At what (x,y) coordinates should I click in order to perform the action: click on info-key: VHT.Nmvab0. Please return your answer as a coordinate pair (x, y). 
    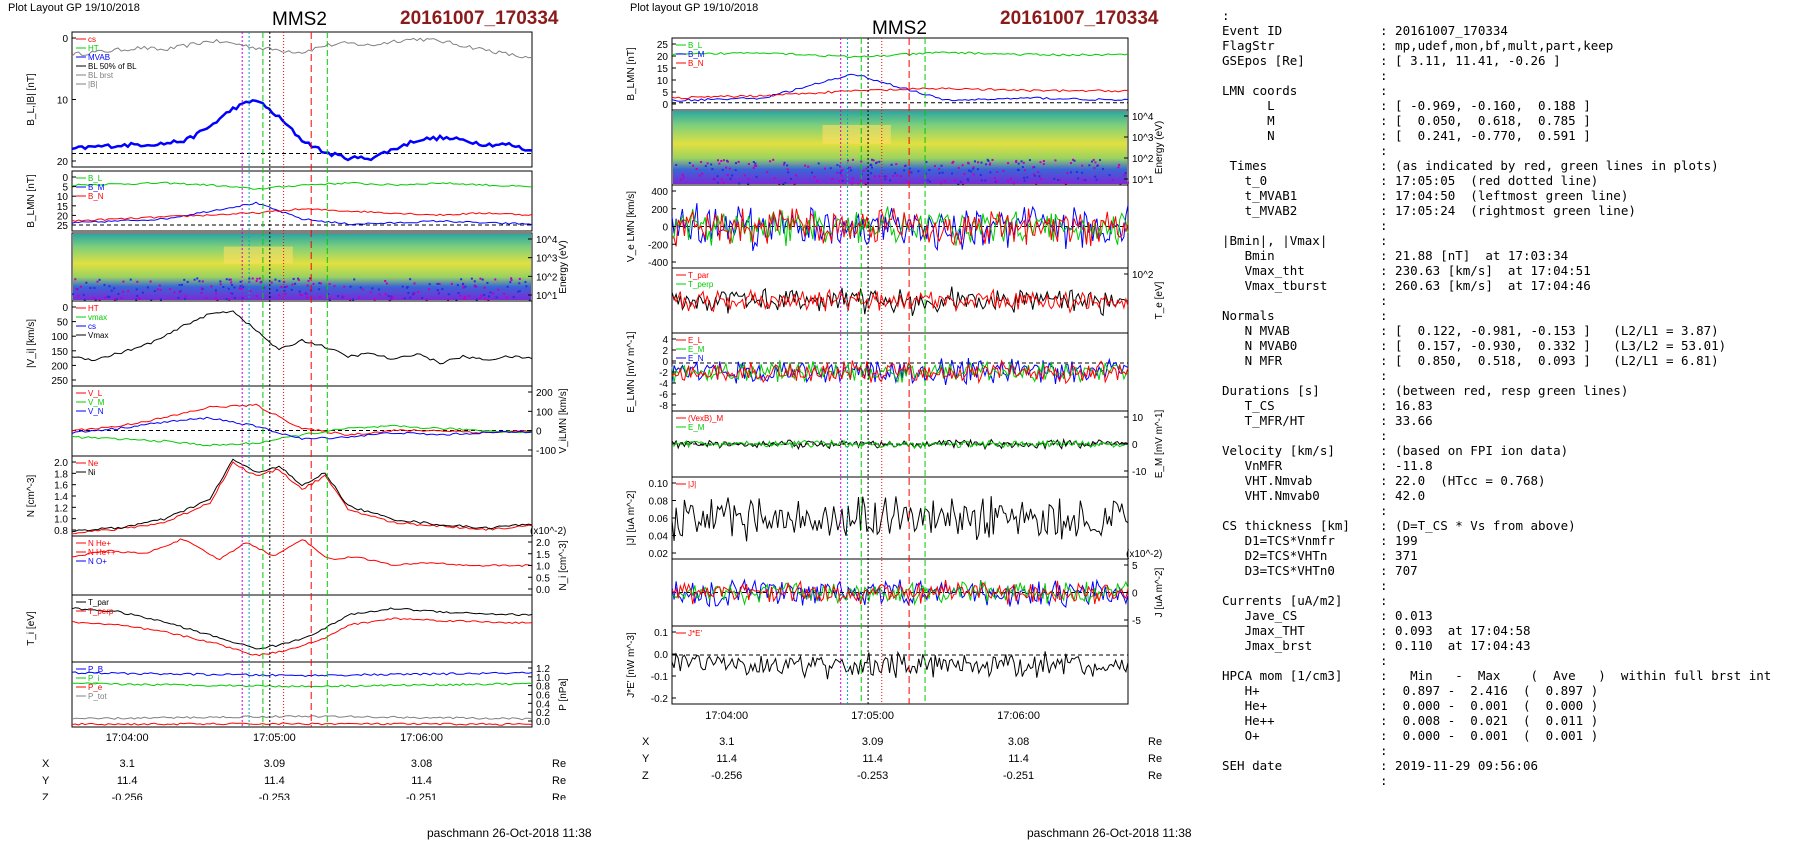
    Looking at the image, I should click on (1271, 495).